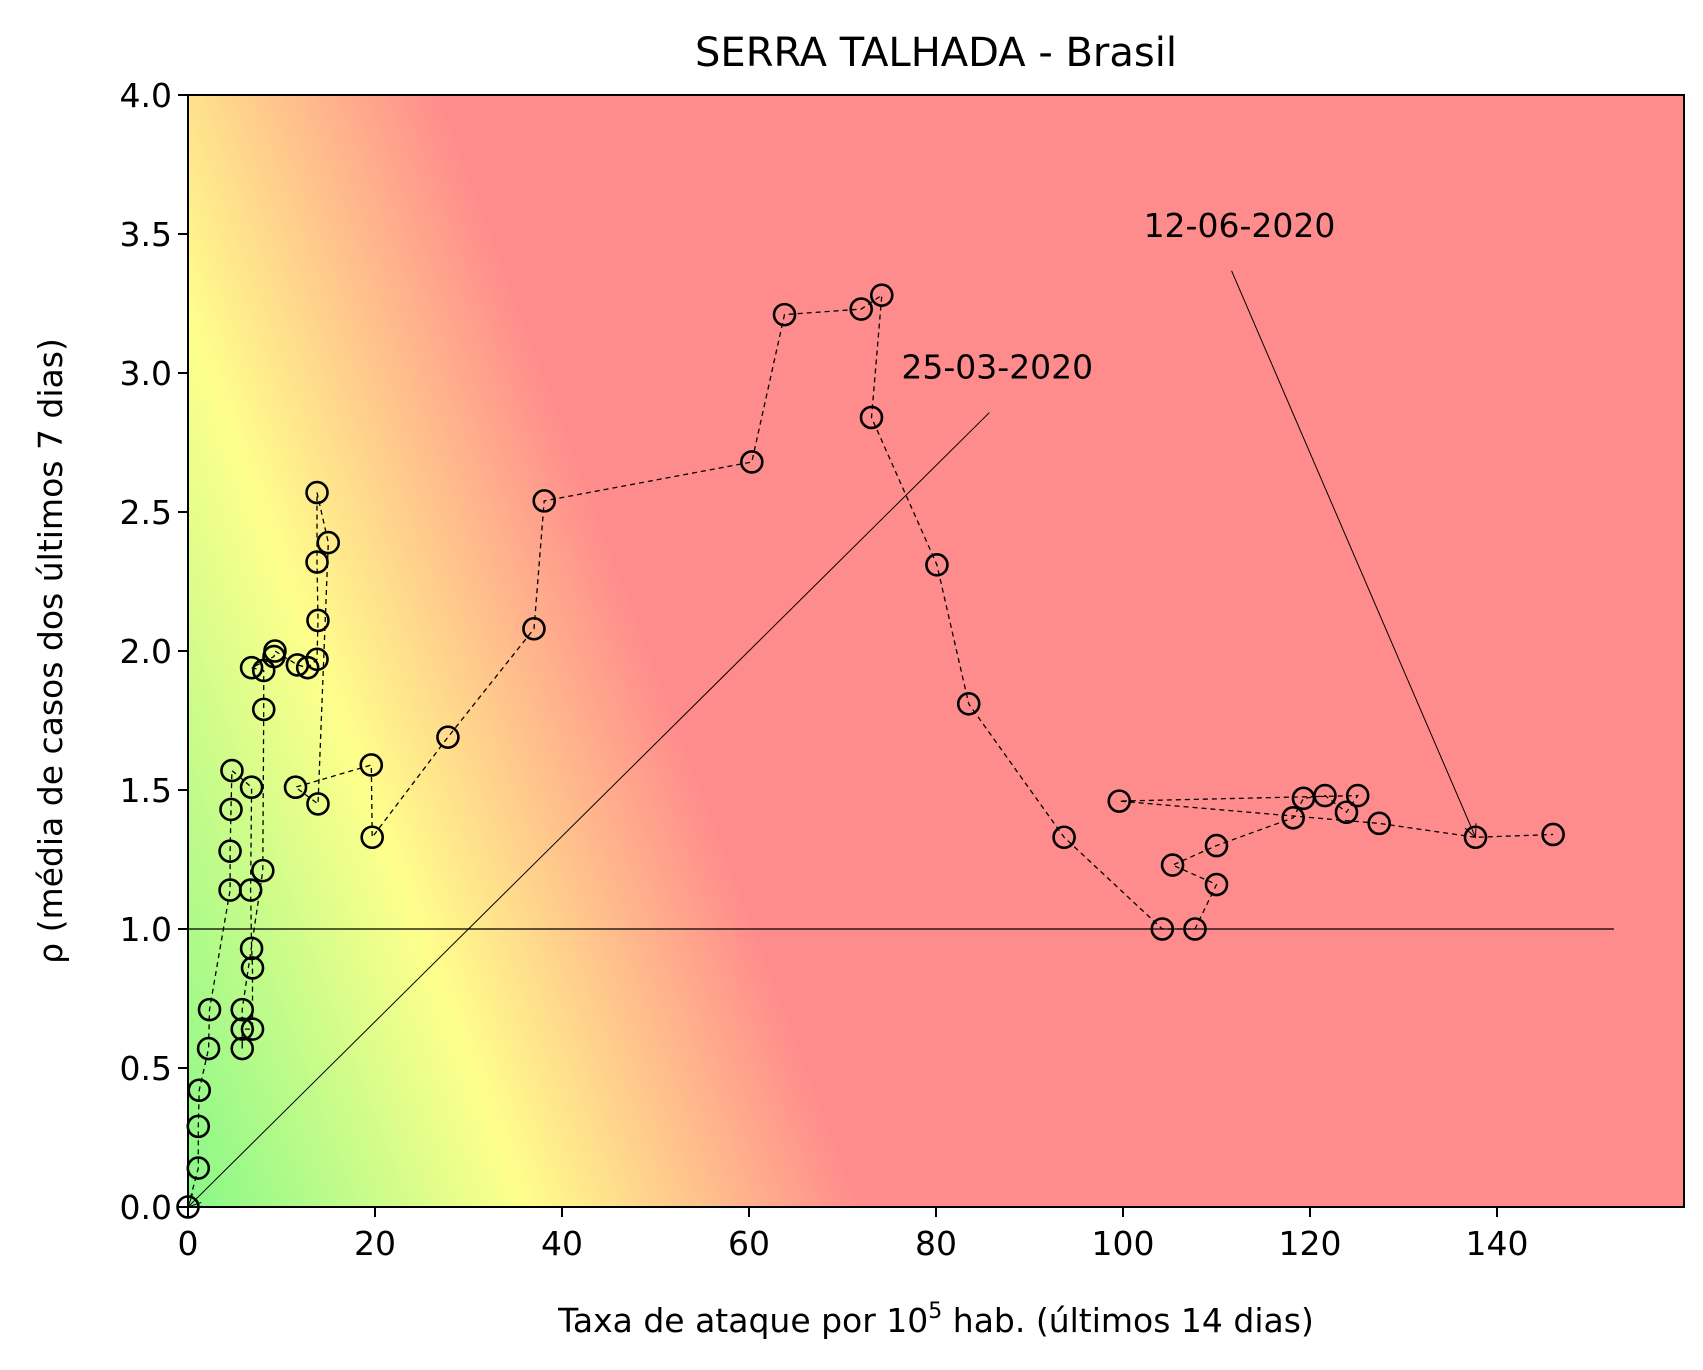 The width and height of the screenshot is (1703, 1370). What do you see at coordinates (1240, 225) in the screenshot?
I see `annotation-label: 12-06-2020` at bounding box center [1240, 225].